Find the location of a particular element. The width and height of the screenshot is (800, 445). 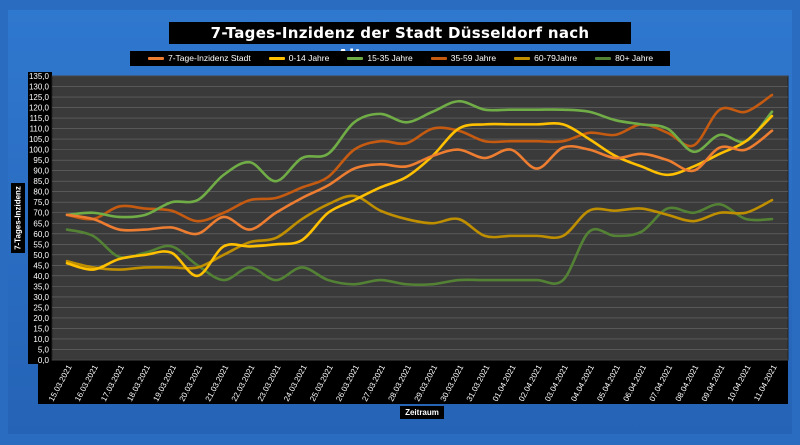

y-tick-label: 10,0 is located at coordinates (41, 339).